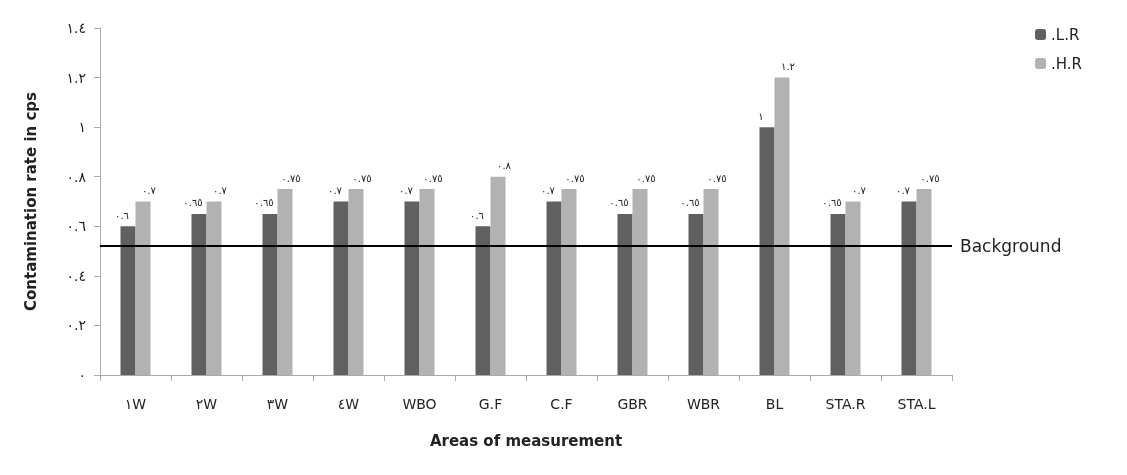 The image size is (1127, 475). I want to click on x-tick-label: STA.L, so click(916, 404).